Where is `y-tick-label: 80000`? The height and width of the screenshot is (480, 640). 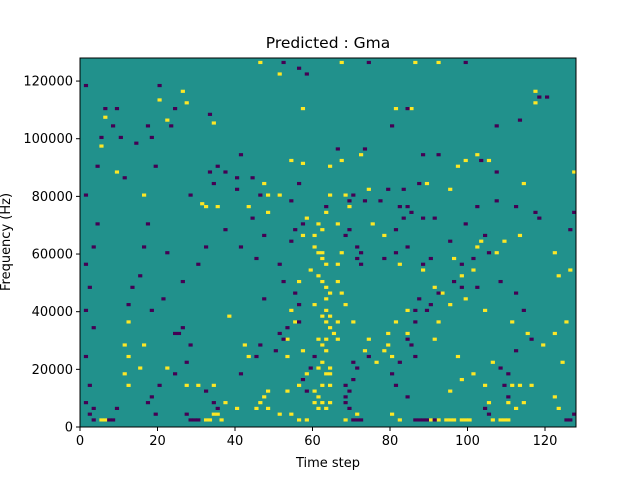
y-tick-label: 80000 is located at coordinates (52, 197).